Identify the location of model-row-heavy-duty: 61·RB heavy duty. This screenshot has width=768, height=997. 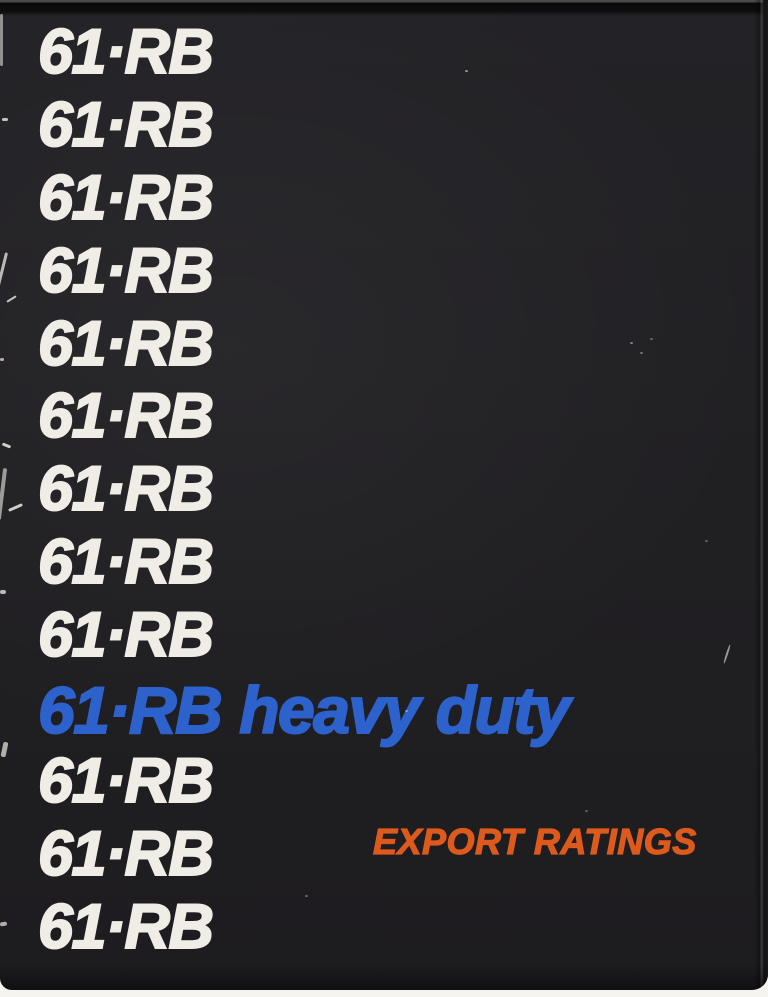
(304, 713).